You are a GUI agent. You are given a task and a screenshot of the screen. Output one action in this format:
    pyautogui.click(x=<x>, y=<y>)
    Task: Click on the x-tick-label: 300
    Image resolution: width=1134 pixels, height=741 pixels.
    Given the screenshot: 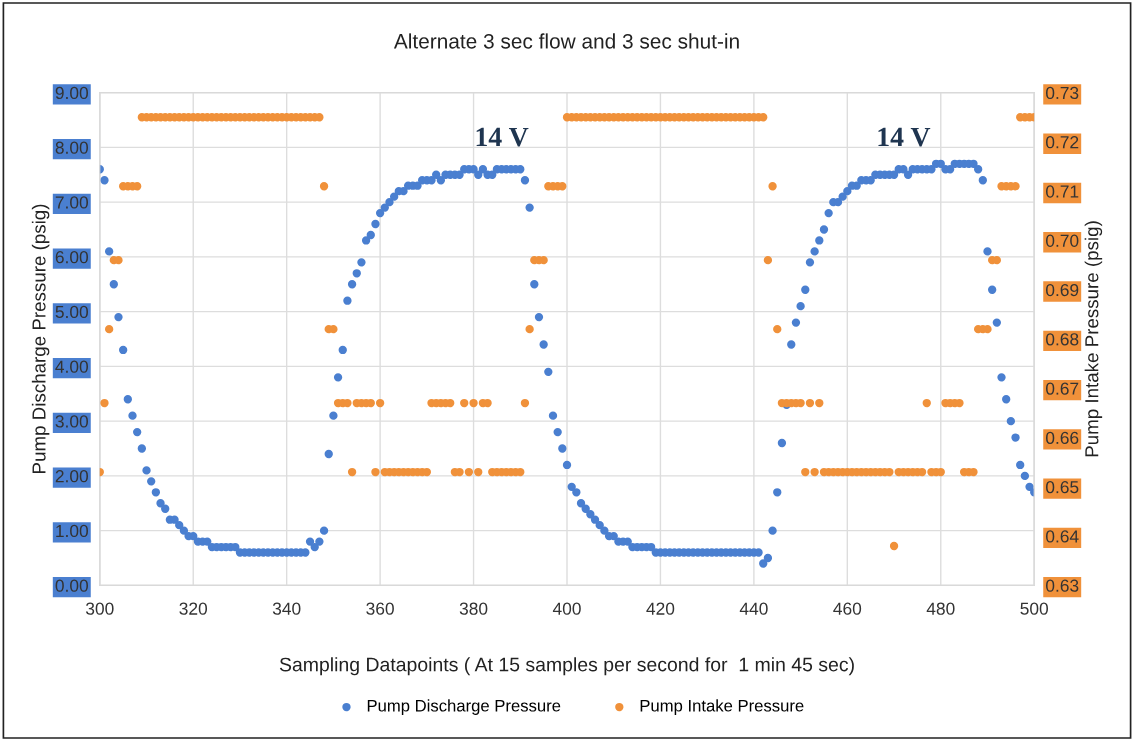 What is the action you would take?
    pyautogui.click(x=99, y=608)
    